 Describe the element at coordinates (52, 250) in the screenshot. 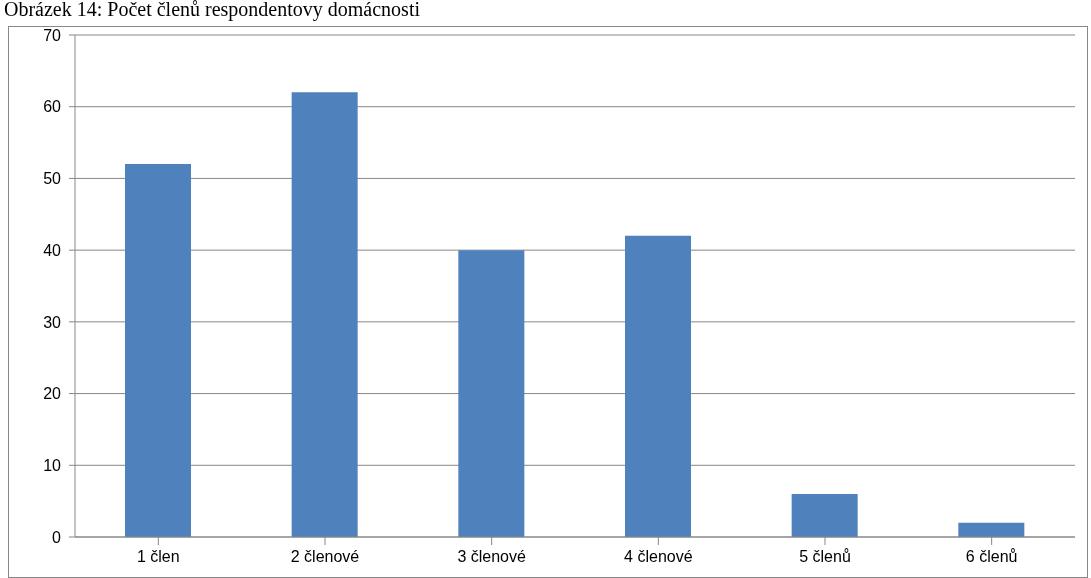

I see `y-tick-label: 40` at that location.